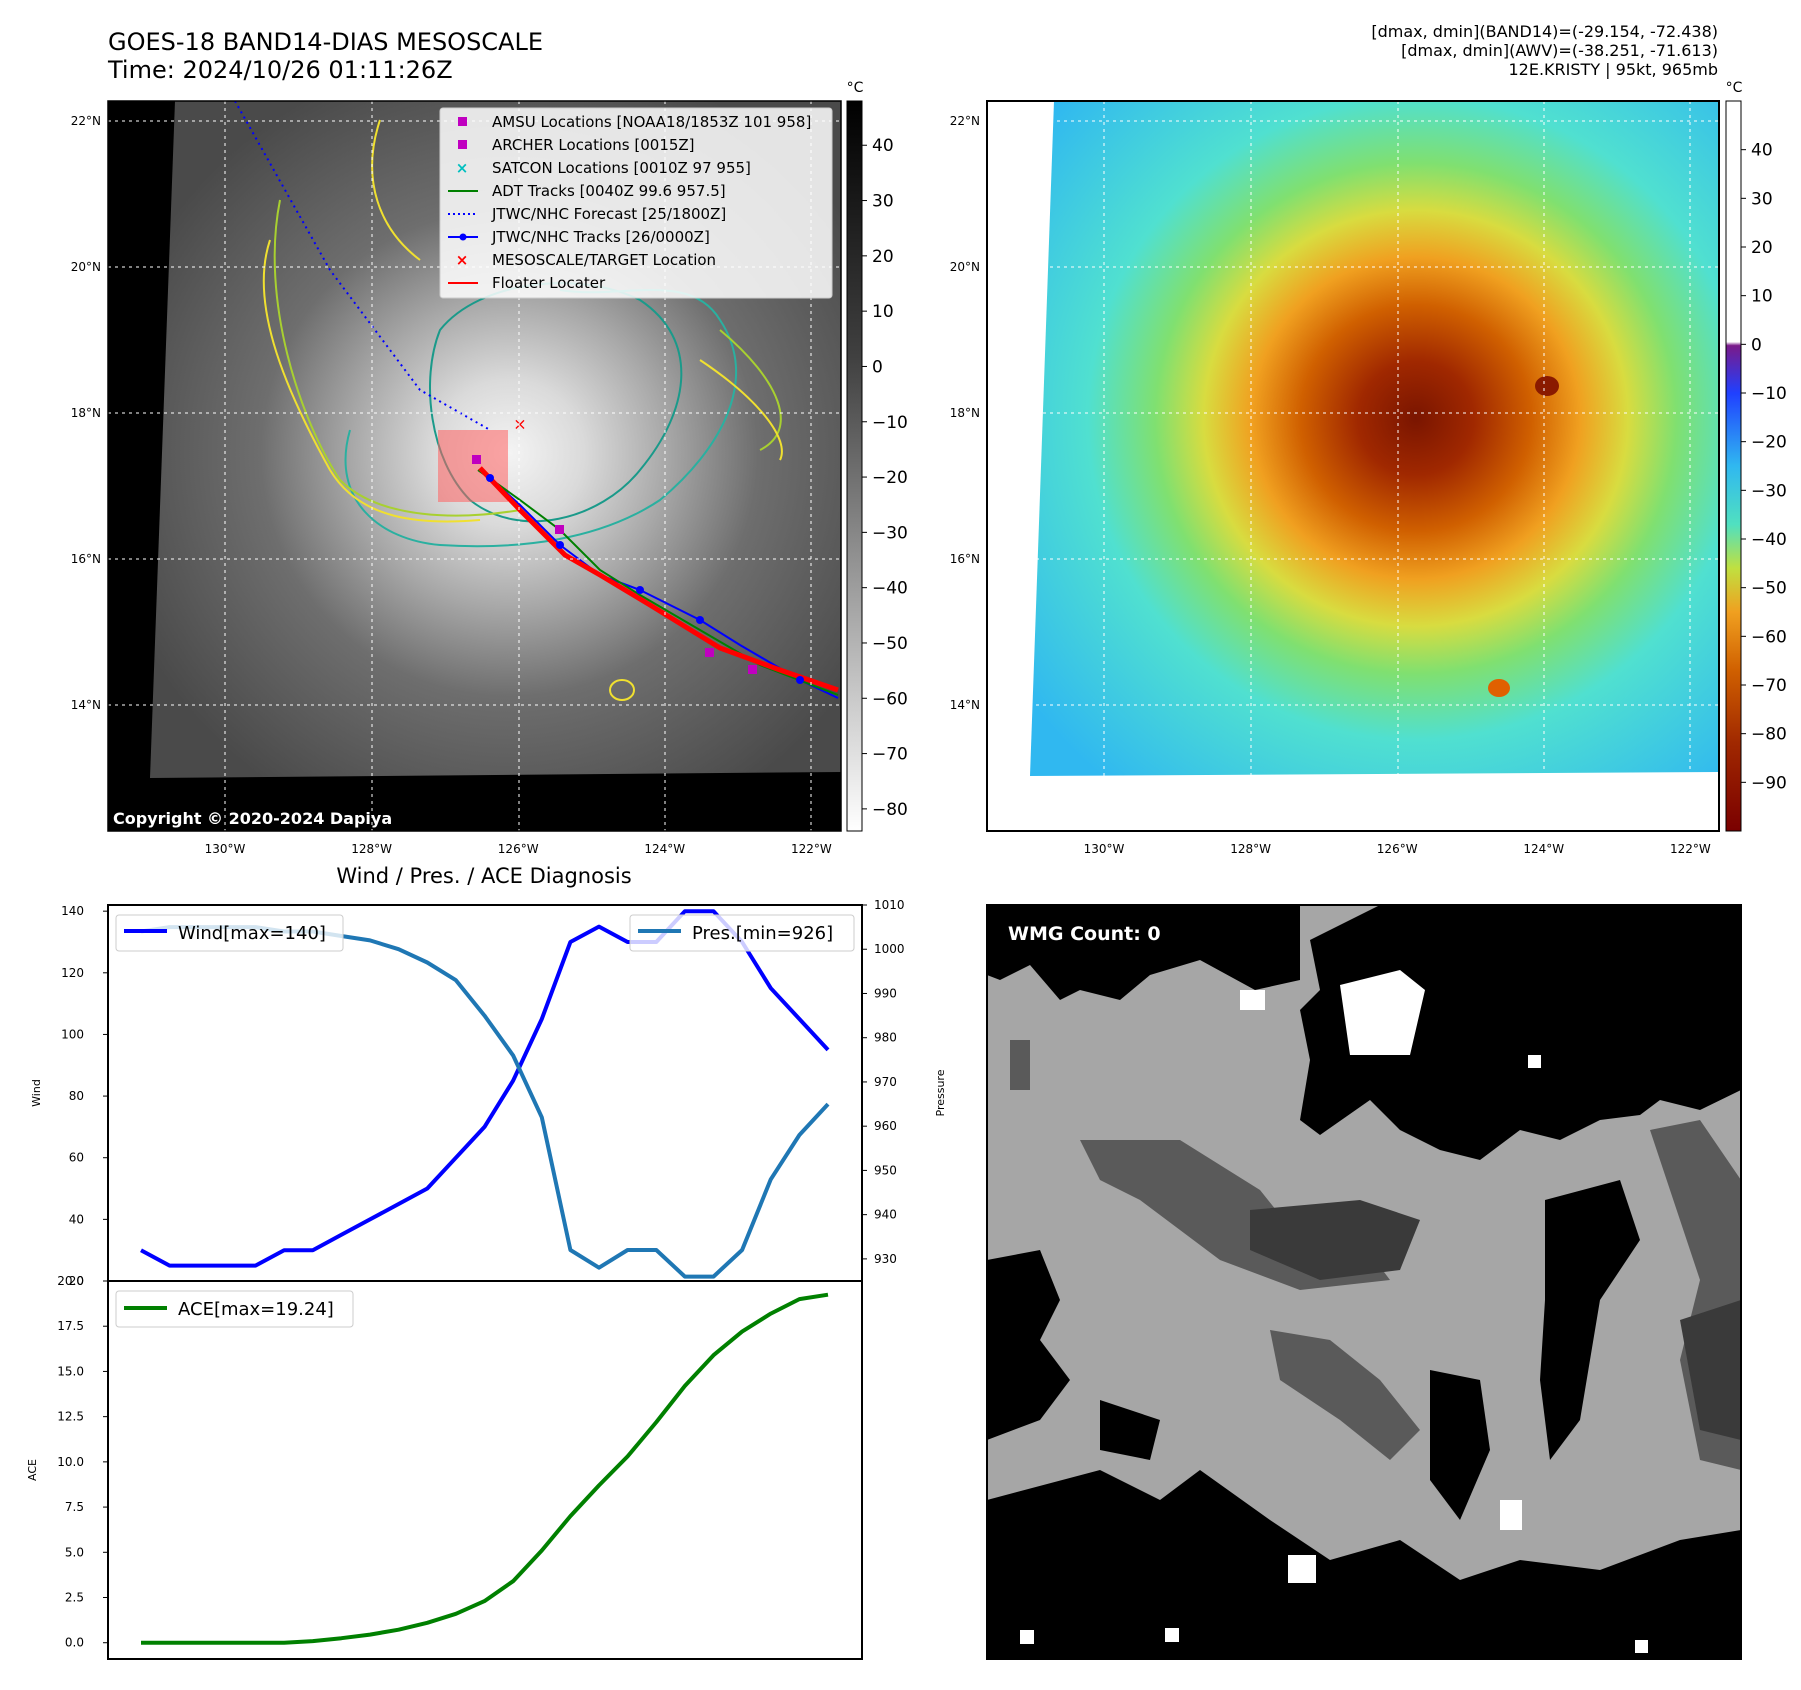 The width and height of the screenshot is (1801, 1690). I want to click on title-line-2: Time: 2024/10/26 01:11:26Z, so click(280, 70).